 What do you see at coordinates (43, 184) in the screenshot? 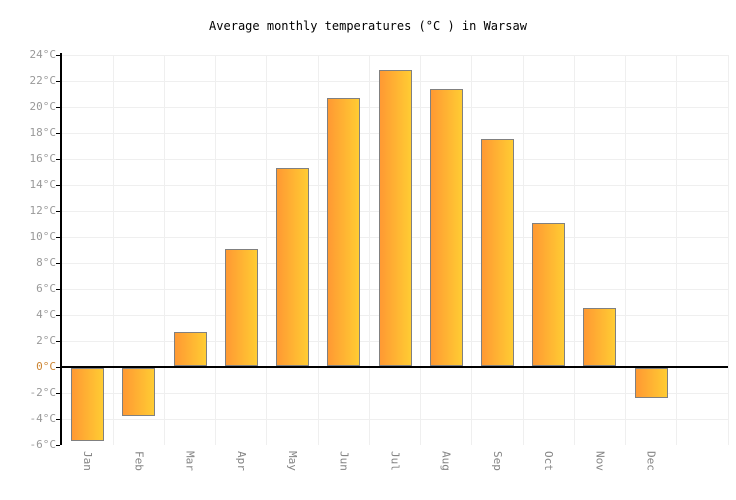
I see `y-axis-label: 14°C` at bounding box center [43, 184].